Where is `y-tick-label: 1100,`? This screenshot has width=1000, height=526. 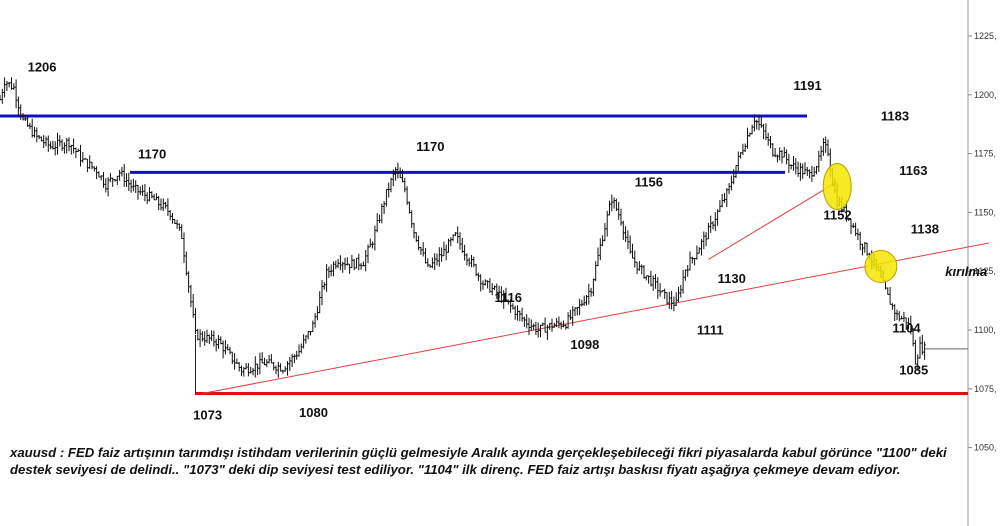 y-tick-label: 1100, is located at coordinates (985, 330).